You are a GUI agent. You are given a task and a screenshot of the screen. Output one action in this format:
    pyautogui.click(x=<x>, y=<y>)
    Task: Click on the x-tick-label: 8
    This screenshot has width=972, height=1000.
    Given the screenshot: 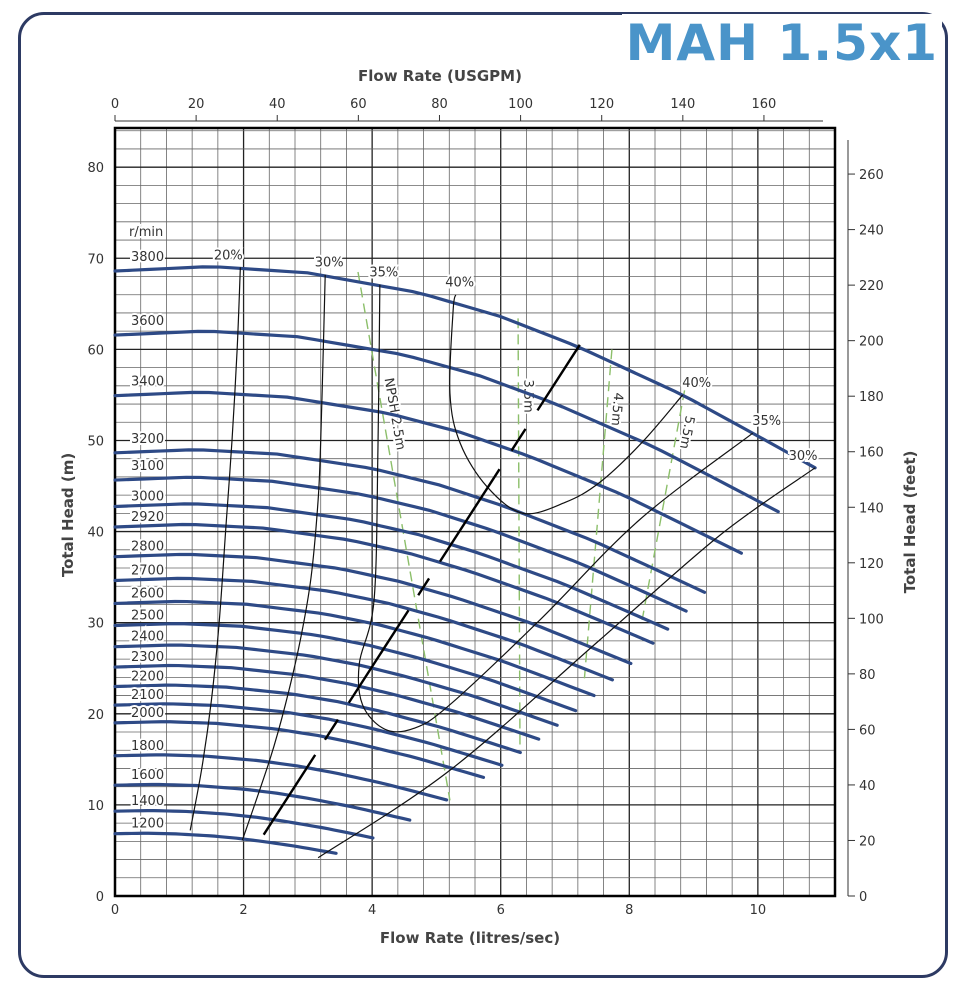 What is the action you would take?
    pyautogui.click(x=629, y=910)
    